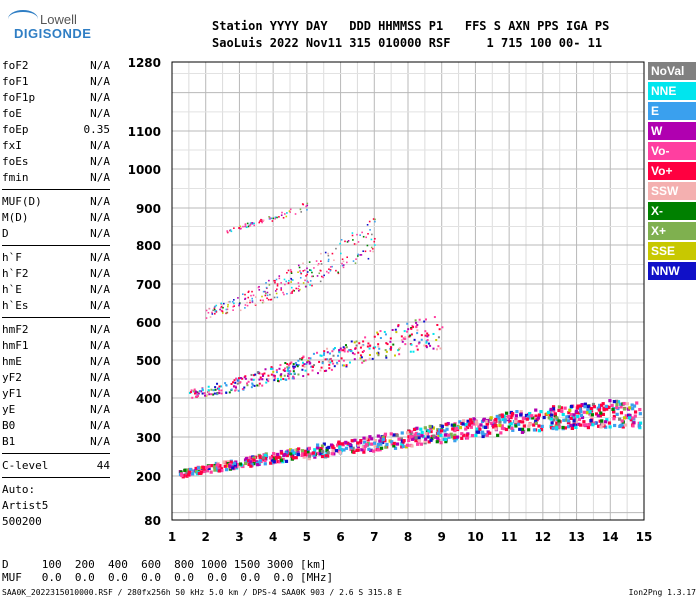  What do you see at coordinates (15, 177) in the screenshot?
I see `param-name: fmin` at bounding box center [15, 177].